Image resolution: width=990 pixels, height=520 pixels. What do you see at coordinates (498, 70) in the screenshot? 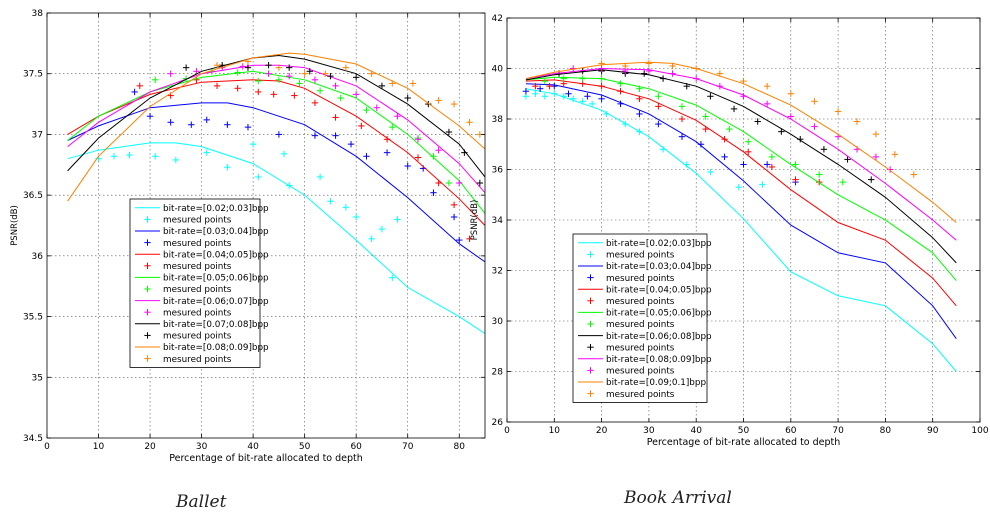
I see `y-tick-label: 40` at bounding box center [498, 70].